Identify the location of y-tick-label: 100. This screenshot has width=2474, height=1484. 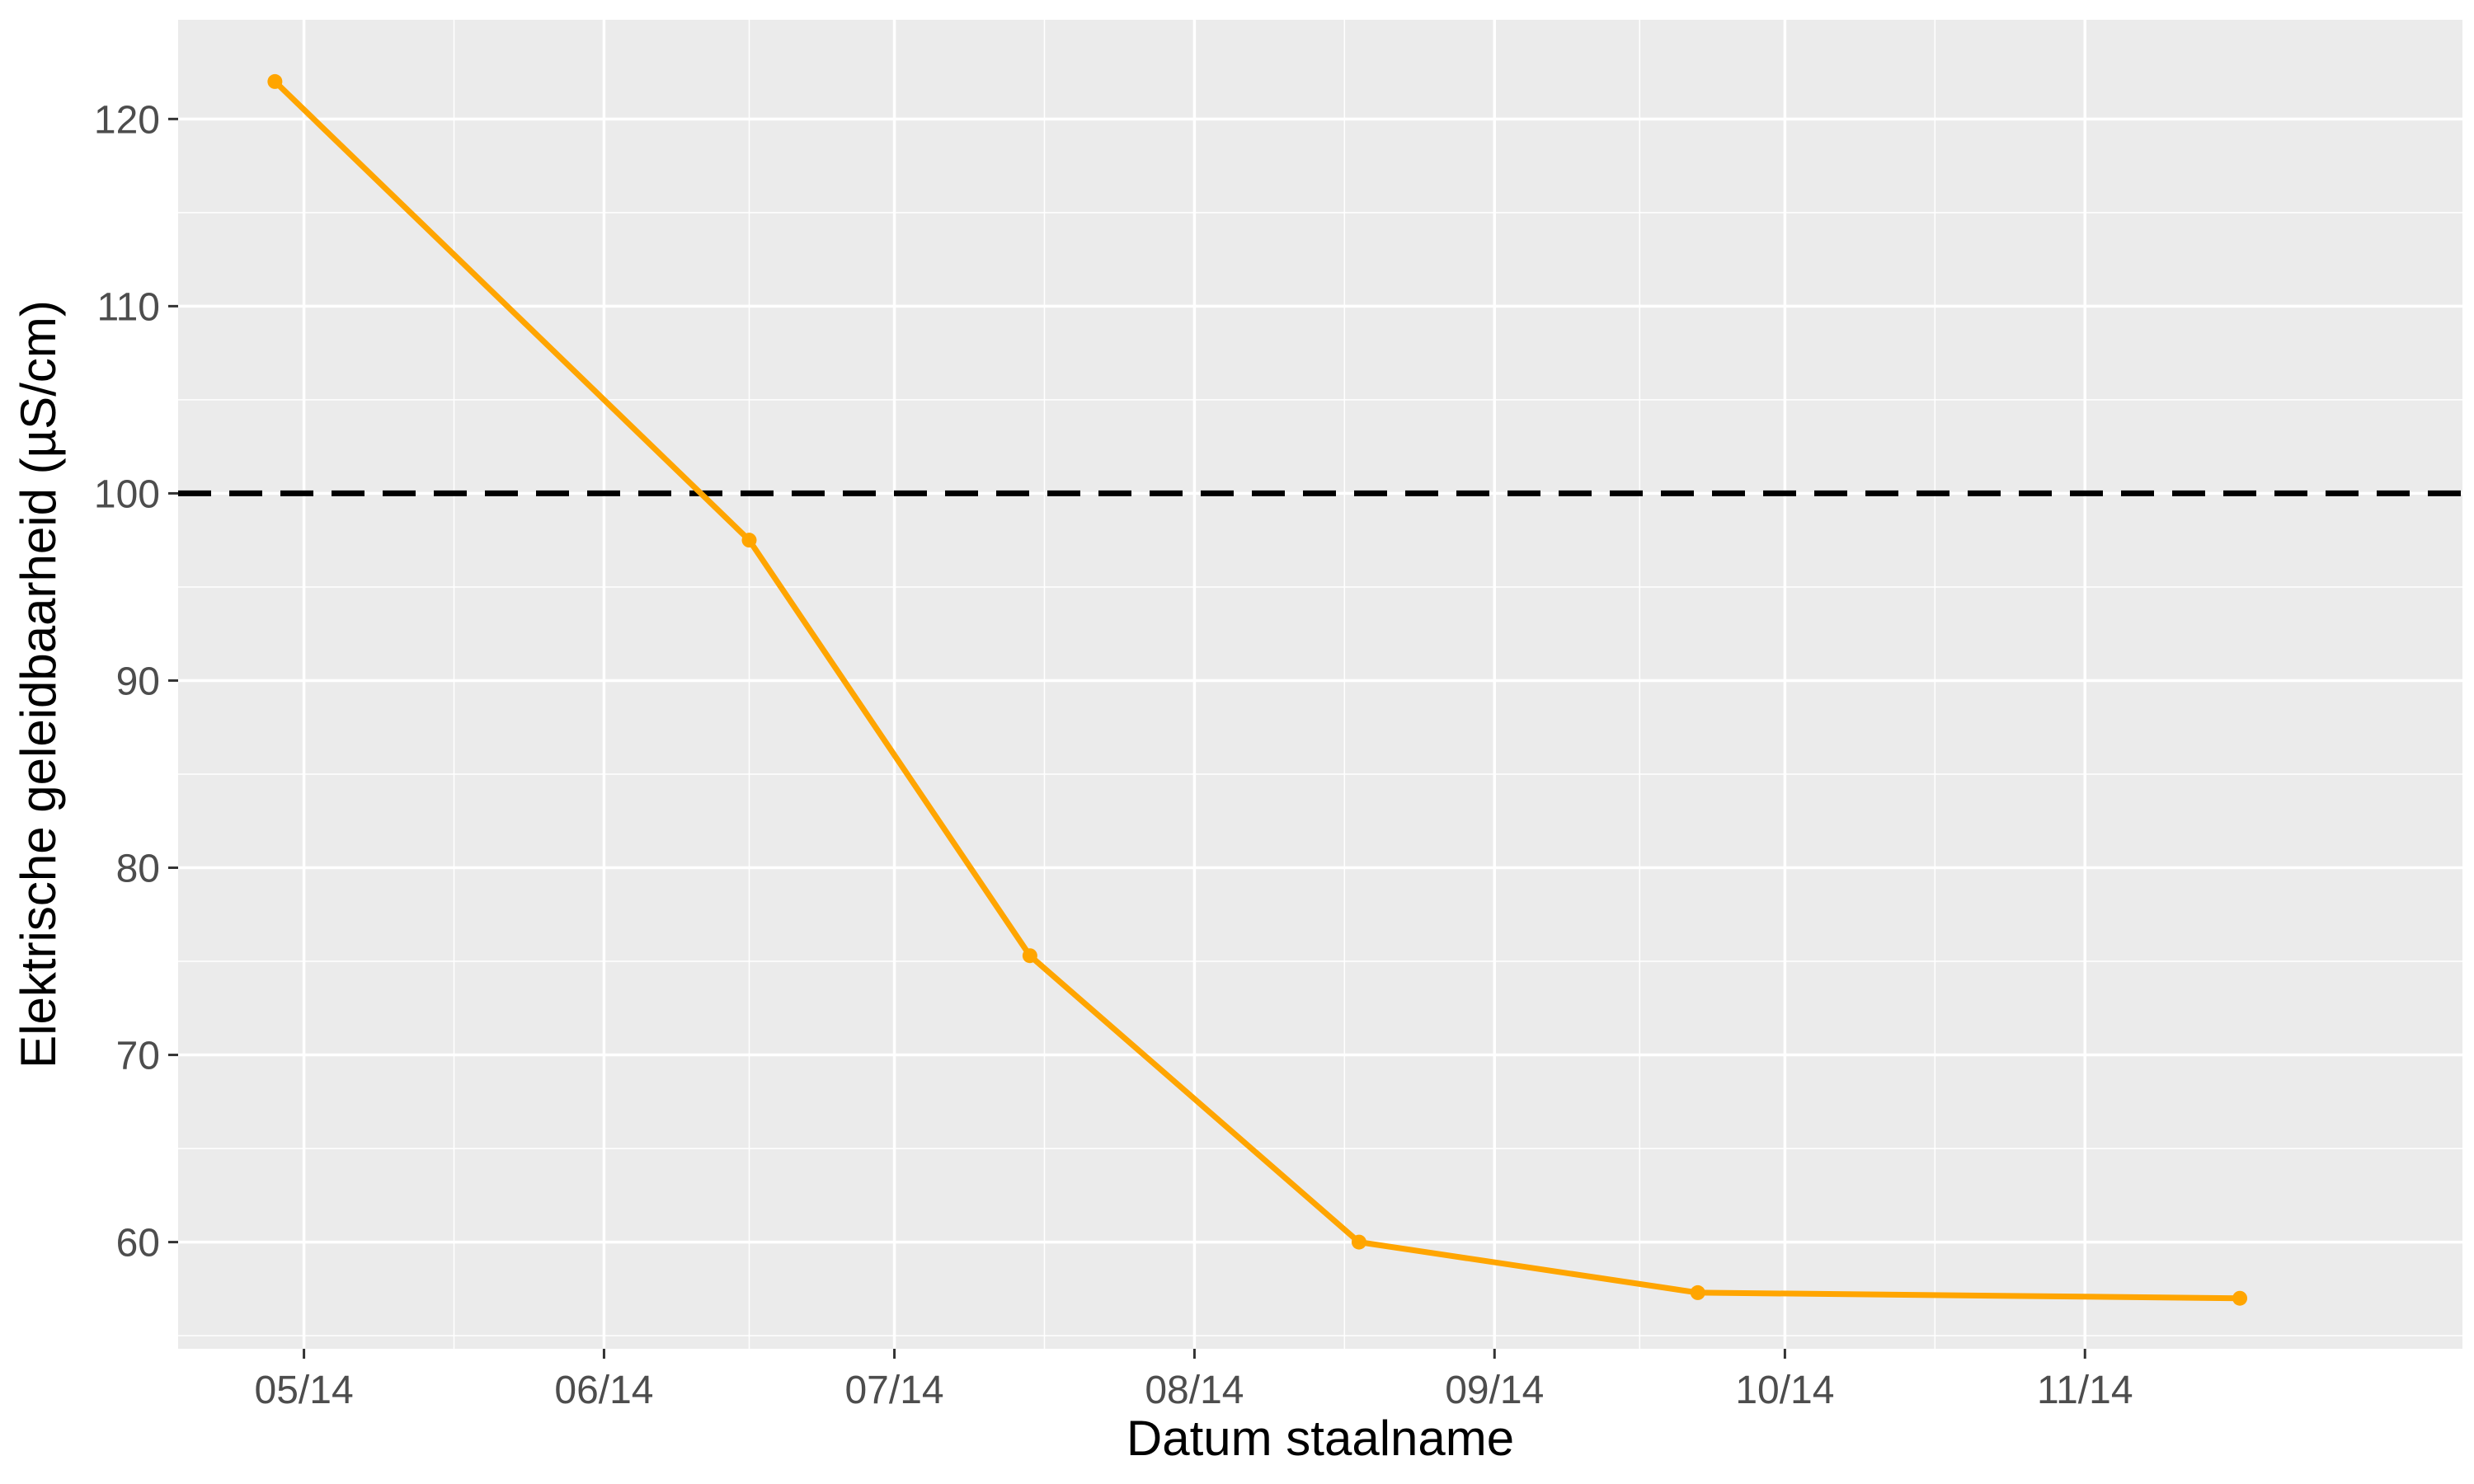
(127, 494).